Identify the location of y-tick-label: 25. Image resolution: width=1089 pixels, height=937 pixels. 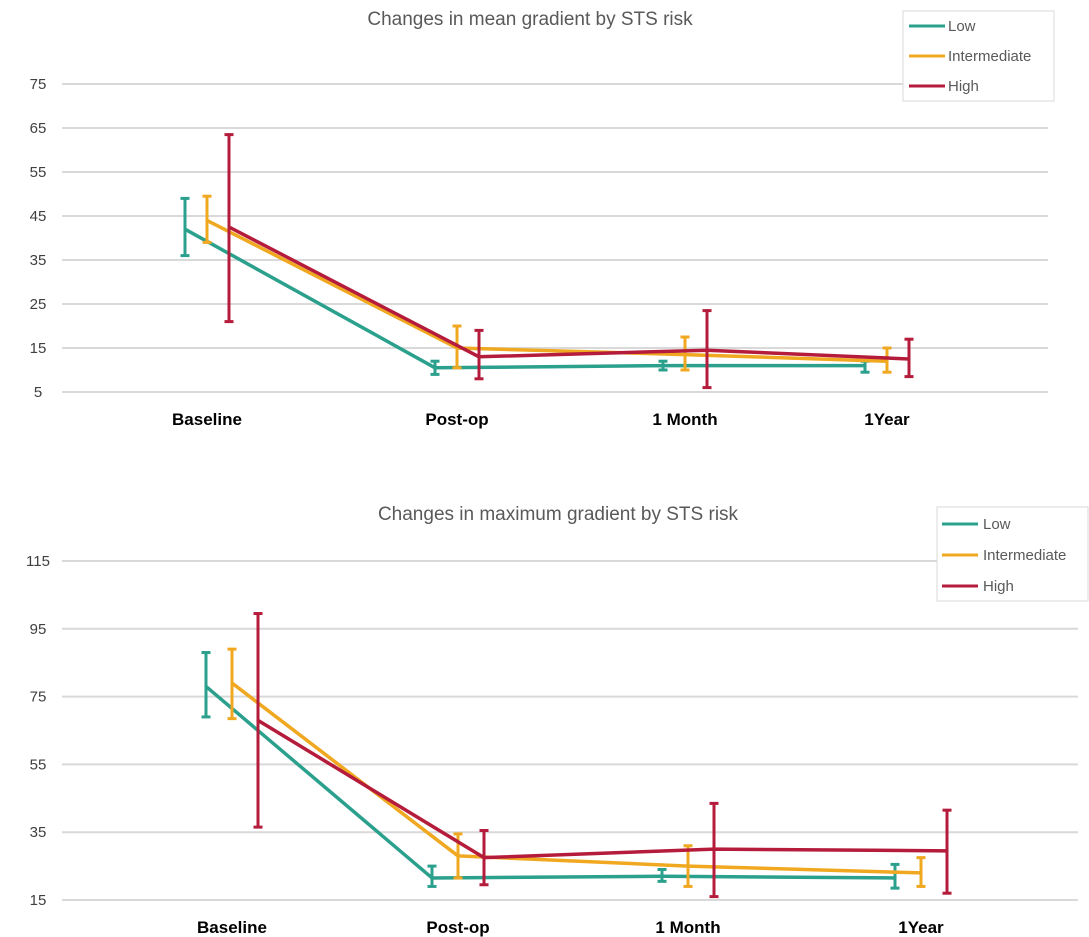
(38, 304).